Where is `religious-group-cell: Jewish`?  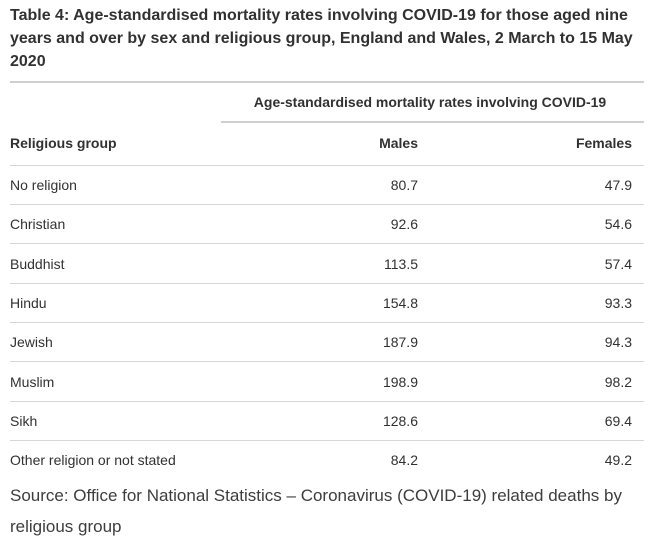
religious-group-cell: Jewish is located at coordinates (31, 342).